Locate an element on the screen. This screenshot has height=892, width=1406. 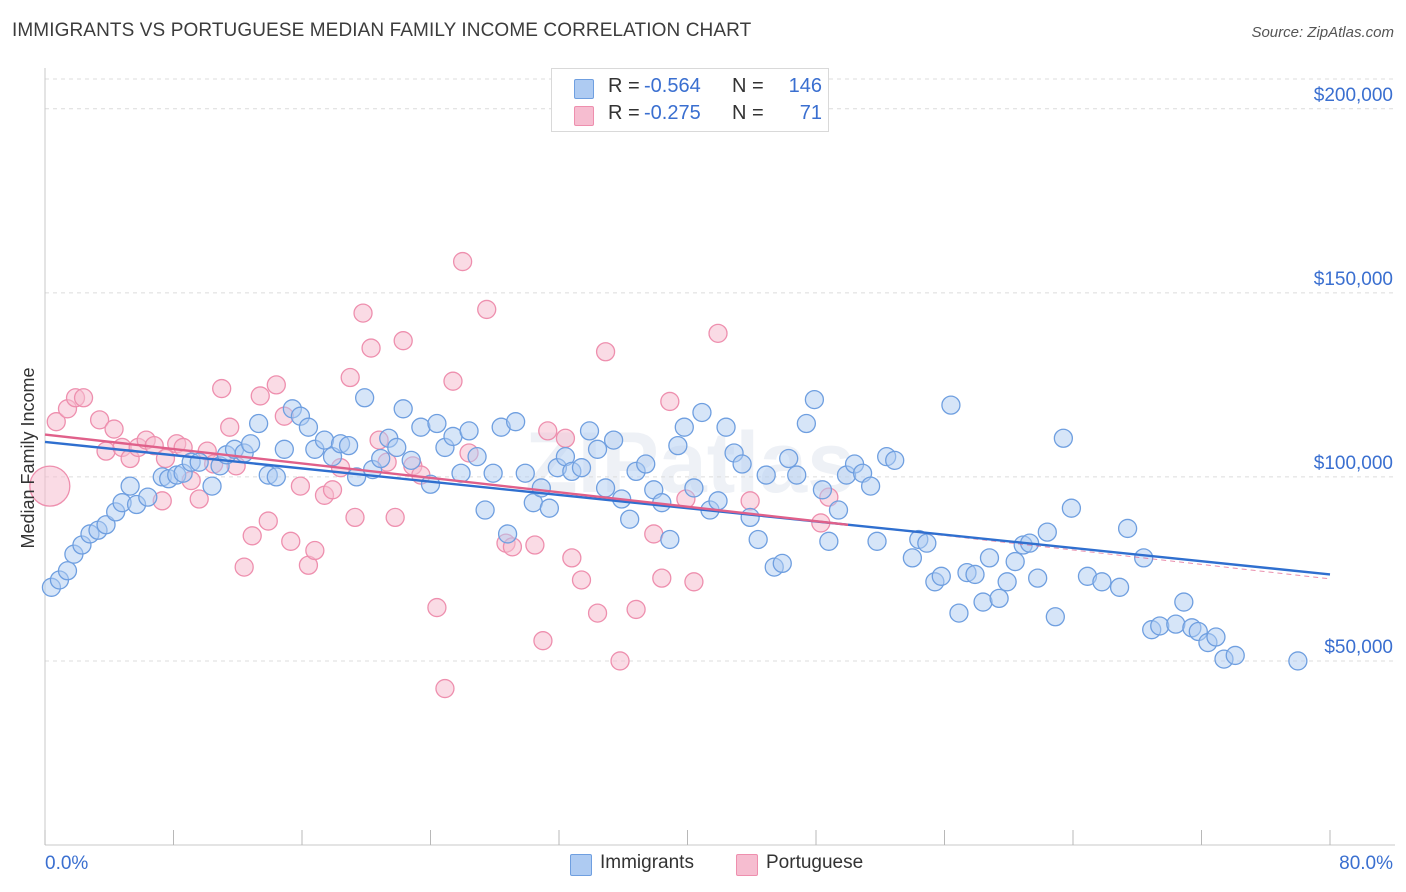
immigrants-trend-line is located at coordinates (687, 508).